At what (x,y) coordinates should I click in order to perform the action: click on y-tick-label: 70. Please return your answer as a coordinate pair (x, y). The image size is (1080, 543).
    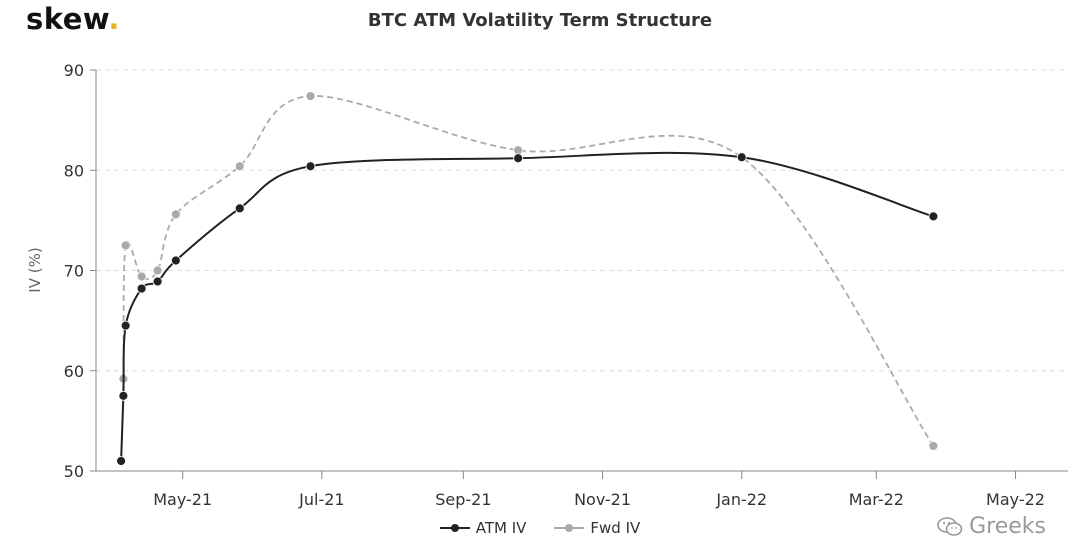
    Looking at the image, I should click on (74, 271).